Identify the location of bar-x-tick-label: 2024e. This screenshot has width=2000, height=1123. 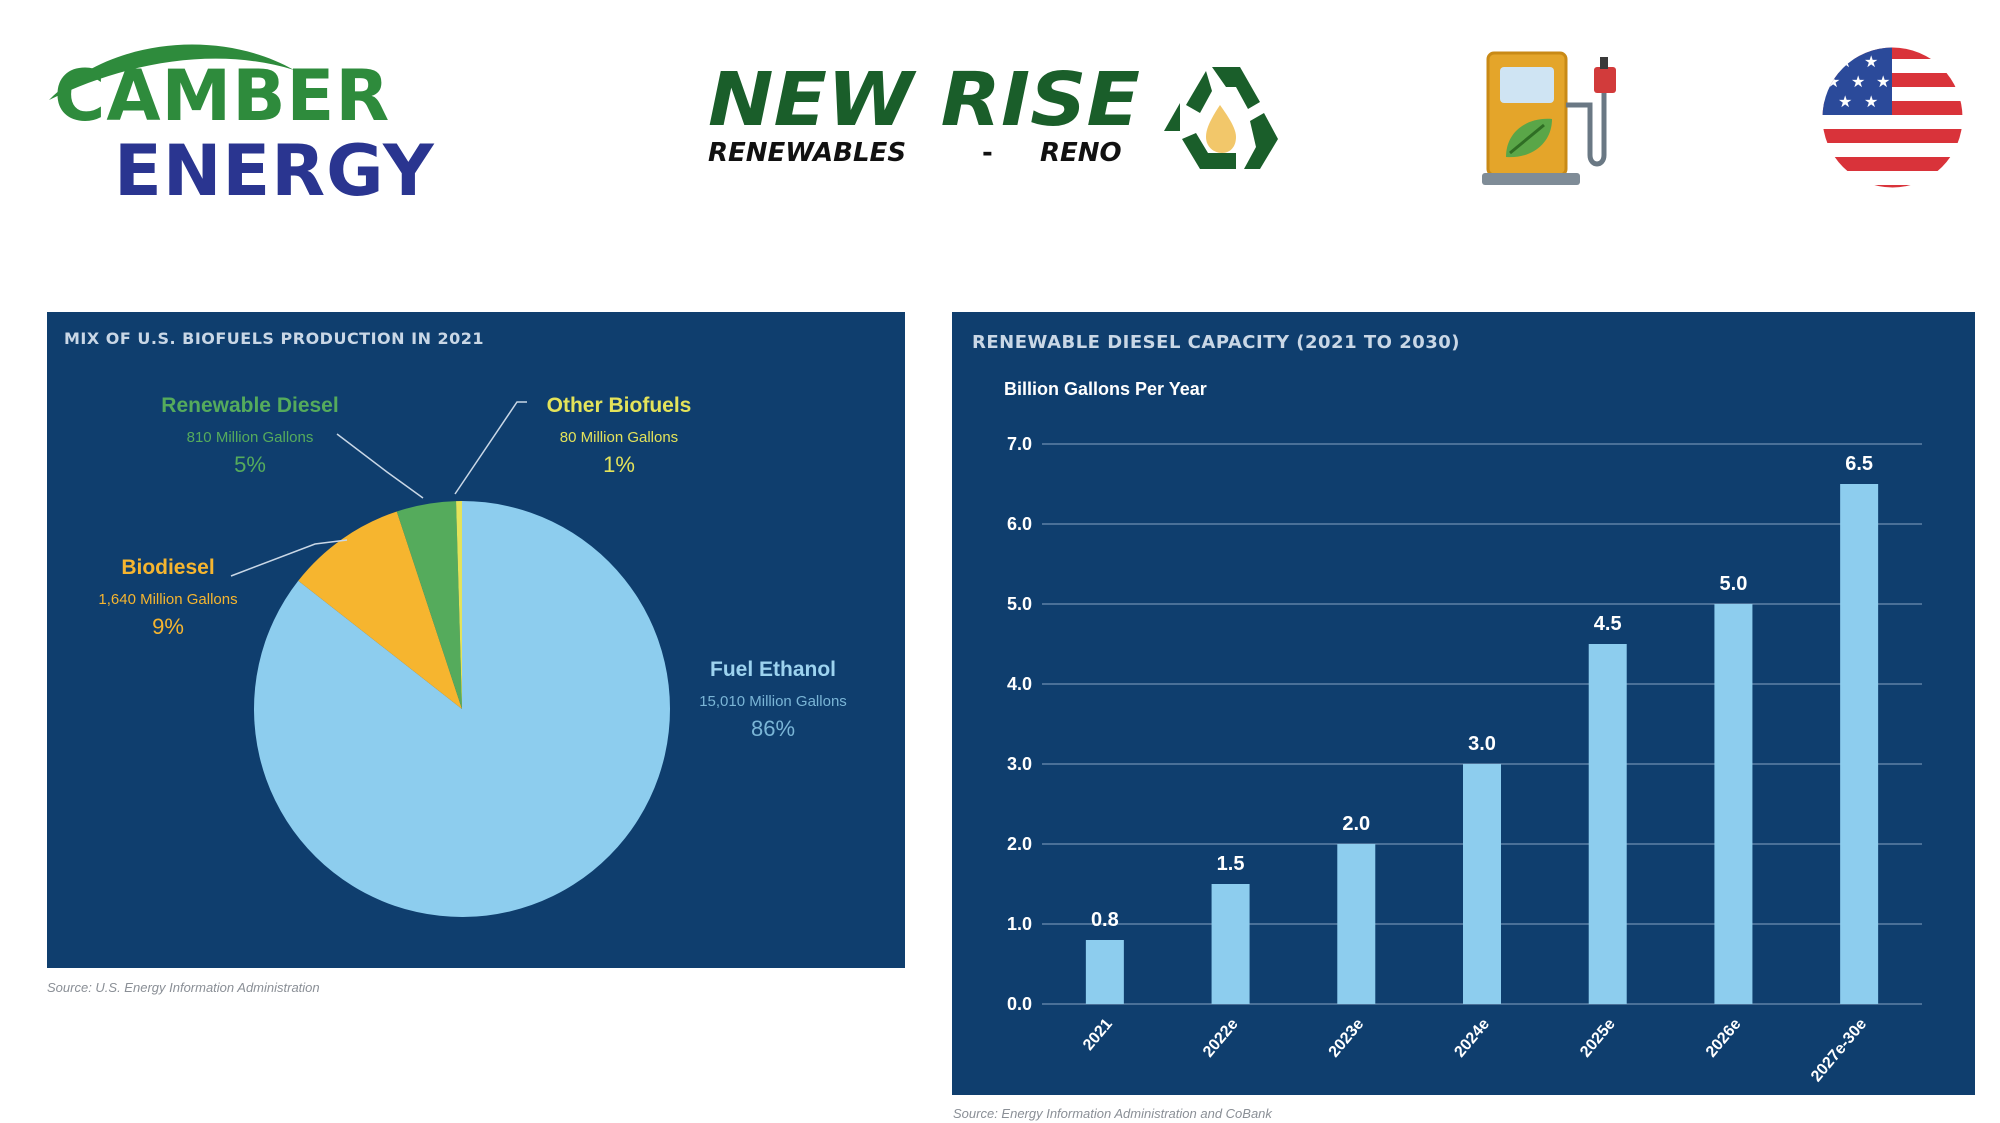
(1472, 1038).